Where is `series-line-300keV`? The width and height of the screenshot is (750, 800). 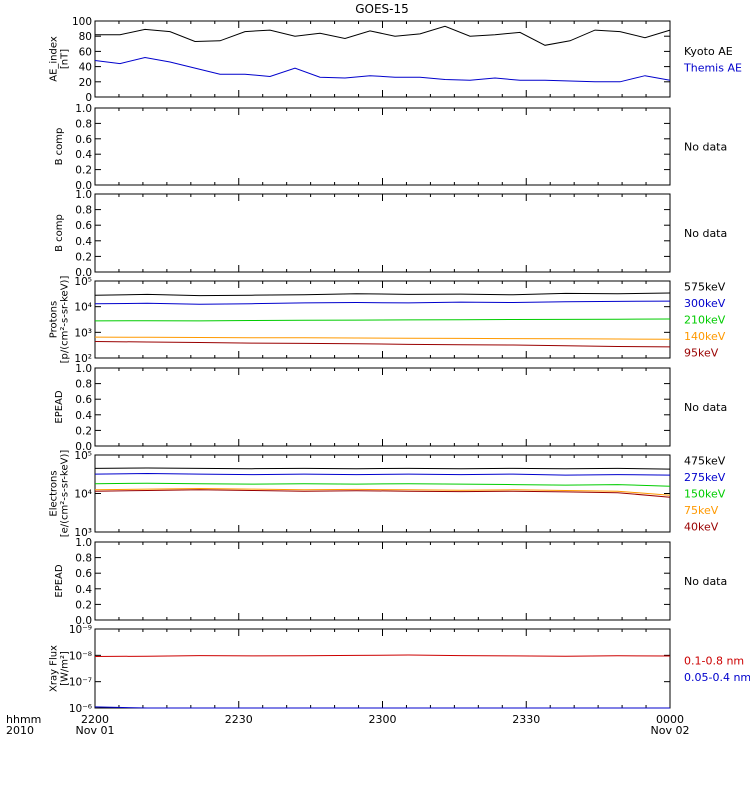
series-line-300keV is located at coordinates (382, 302).